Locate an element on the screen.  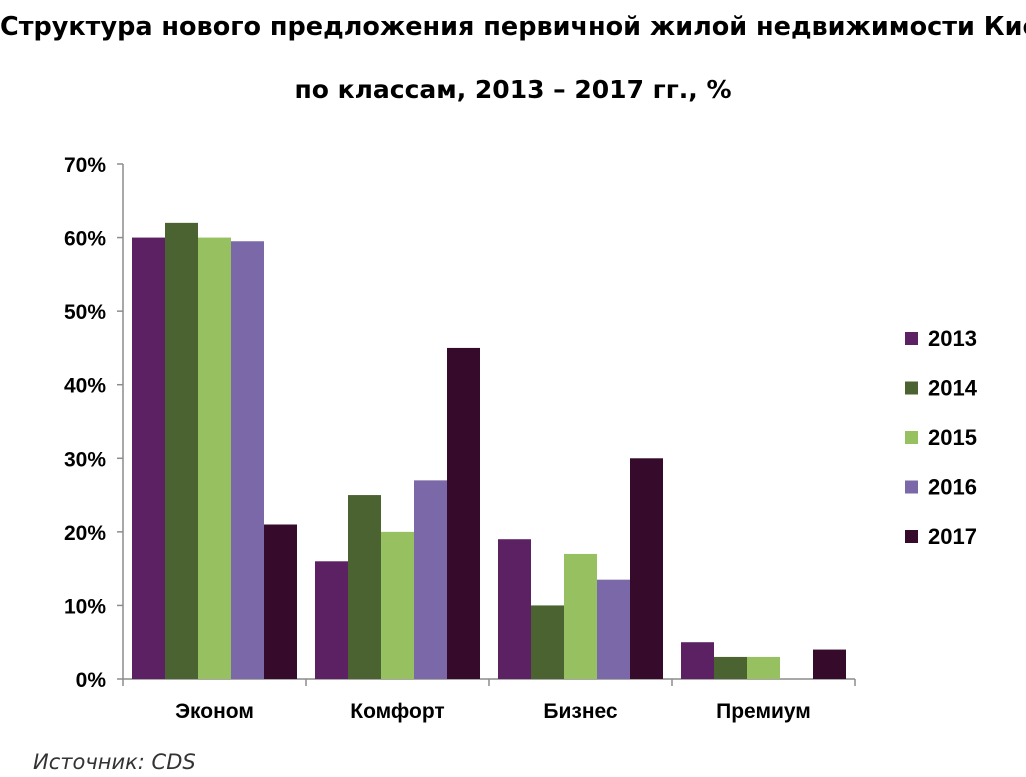
legend-label: 2016 is located at coordinates (952, 487).